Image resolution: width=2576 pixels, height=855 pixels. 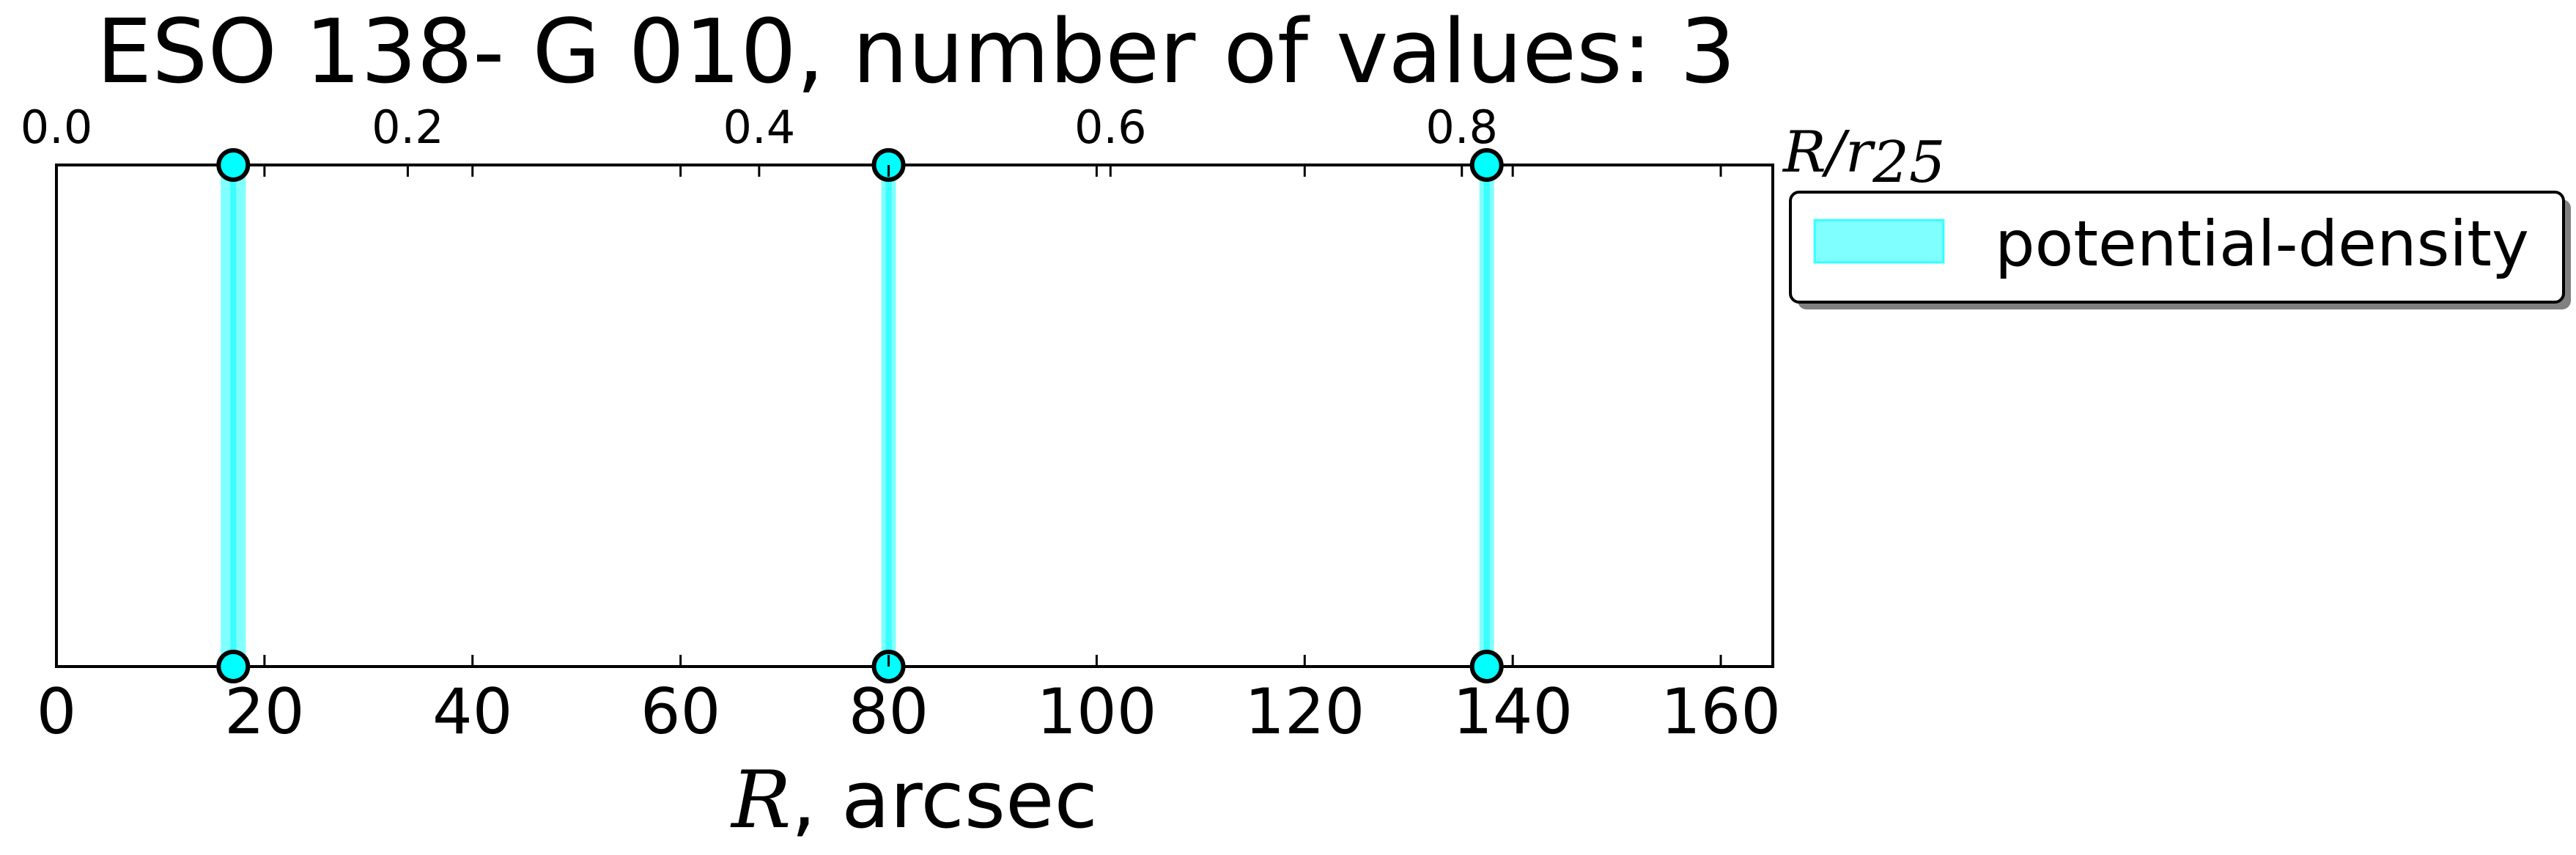 I want to click on top-axis-label-sub: 25, so click(x=1908, y=163).